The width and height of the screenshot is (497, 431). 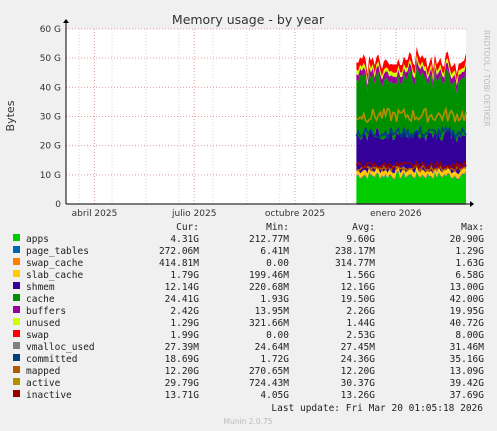 What do you see at coordinates (16, 285) in the screenshot?
I see `legend-swatch-shmem` at bounding box center [16, 285].